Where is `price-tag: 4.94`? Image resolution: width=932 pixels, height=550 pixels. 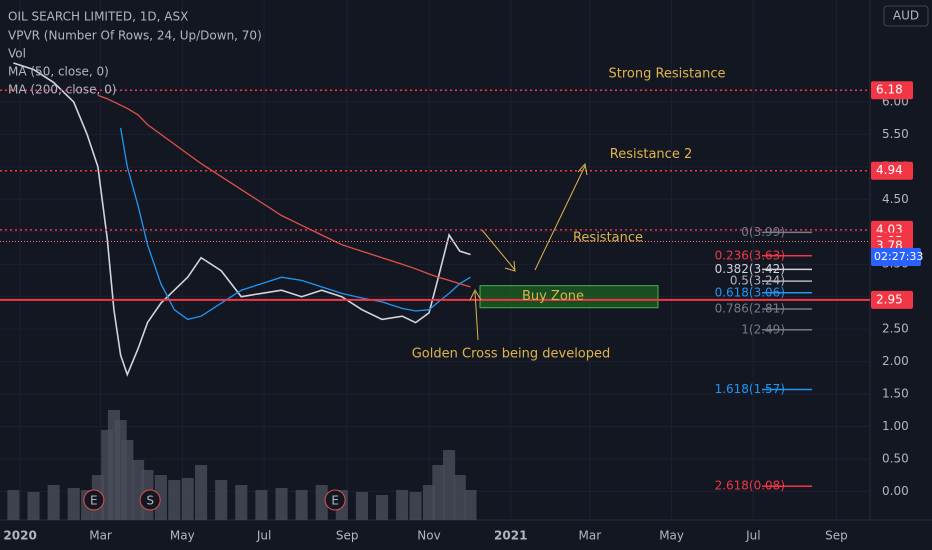
price-tag: 4.94 is located at coordinates (889, 170).